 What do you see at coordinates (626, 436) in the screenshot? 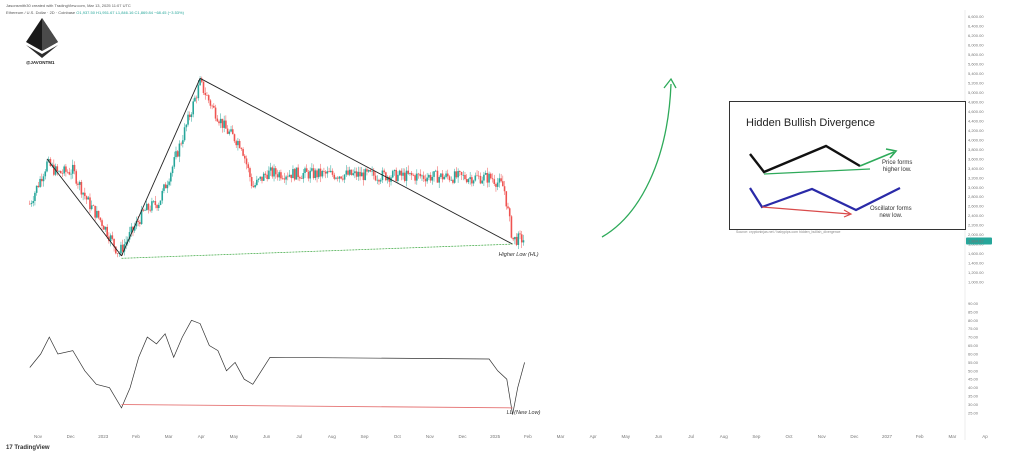
I see `time-tick-label: May` at bounding box center [626, 436].